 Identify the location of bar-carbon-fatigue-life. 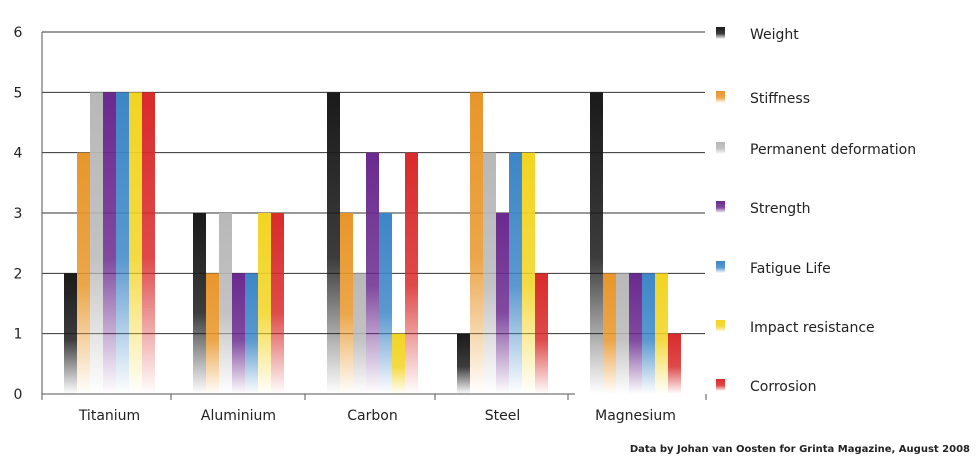
(385, 303).